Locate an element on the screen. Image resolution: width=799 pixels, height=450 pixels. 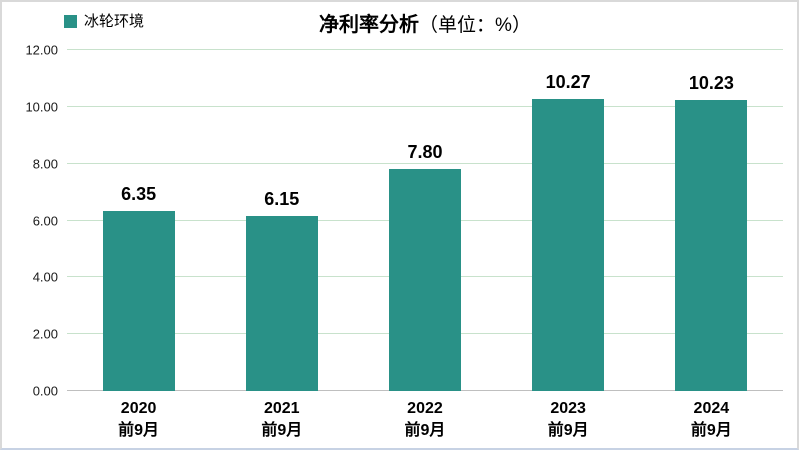
bar-group: 6.15 is located at coordinates (281, 220).